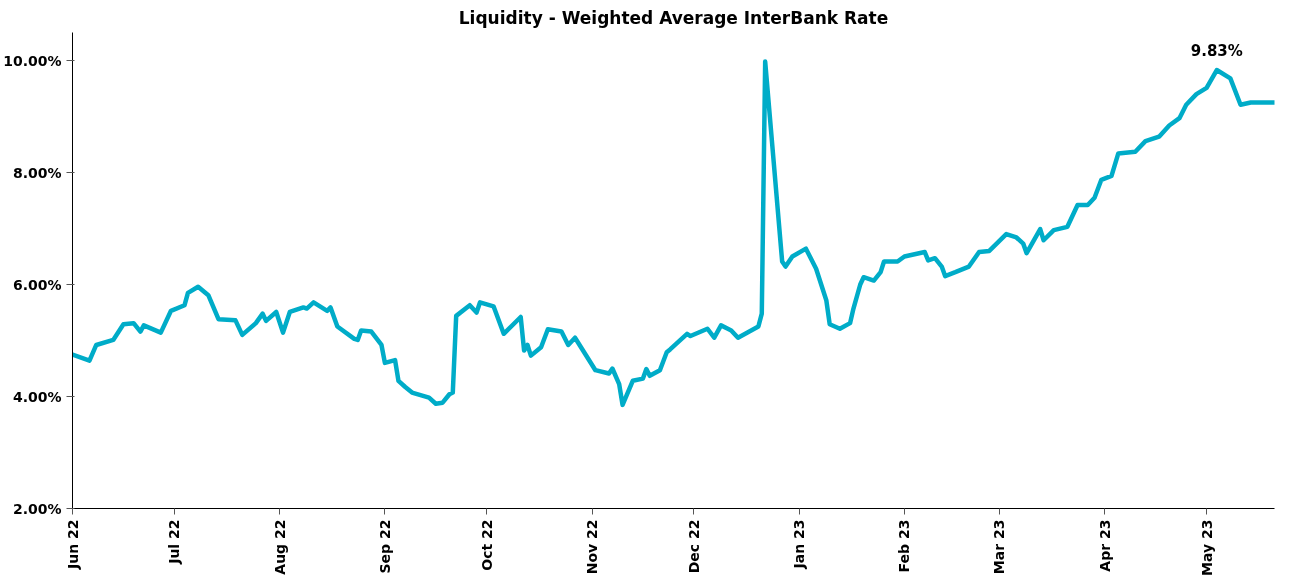 This screenshot has width=1289, height=578. What do you see at coordinates (37, 396) in the screenshot?
I see `y-tick-label: 4.00%` at bounding box center [37, 396].